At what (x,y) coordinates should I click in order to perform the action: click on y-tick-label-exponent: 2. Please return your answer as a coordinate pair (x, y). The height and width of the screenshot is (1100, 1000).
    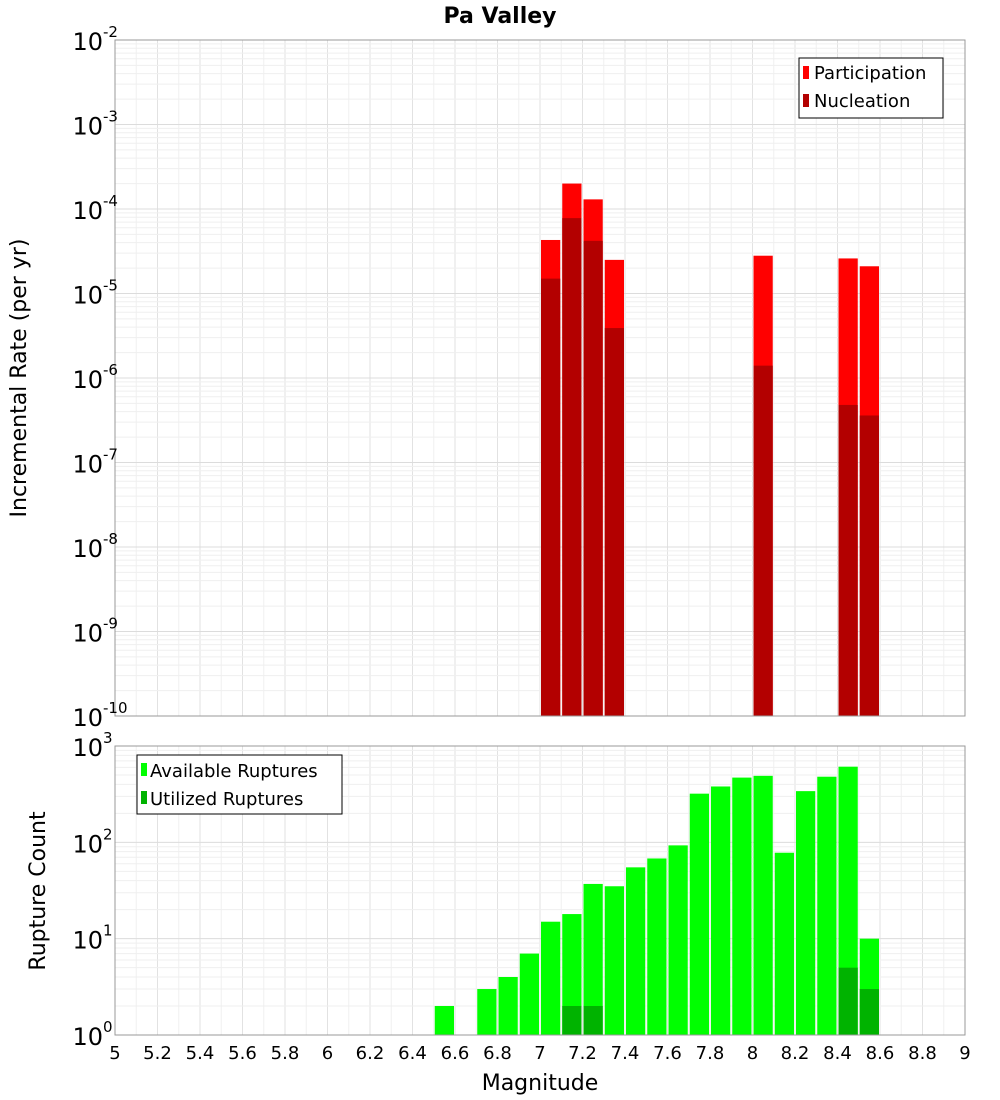
    Looking at the image, I should click on (108, 834).